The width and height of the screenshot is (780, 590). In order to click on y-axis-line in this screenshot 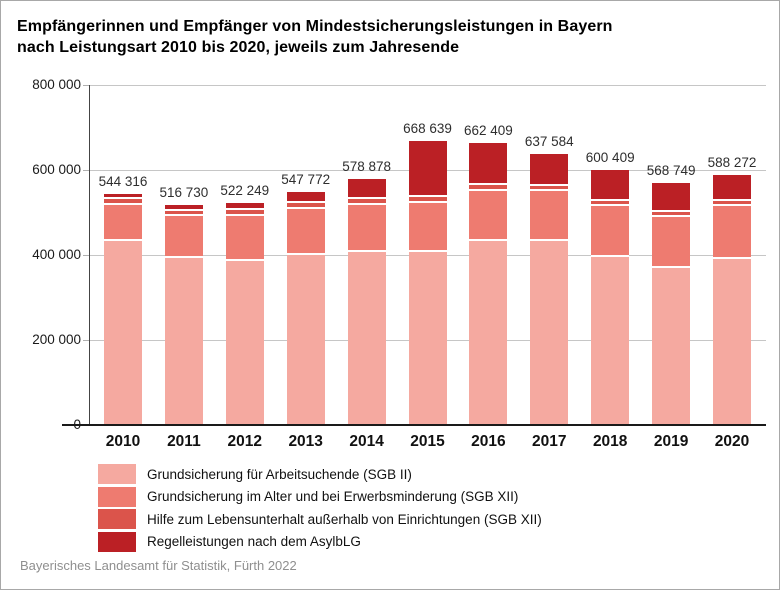, I will do `click(89, 255)`.